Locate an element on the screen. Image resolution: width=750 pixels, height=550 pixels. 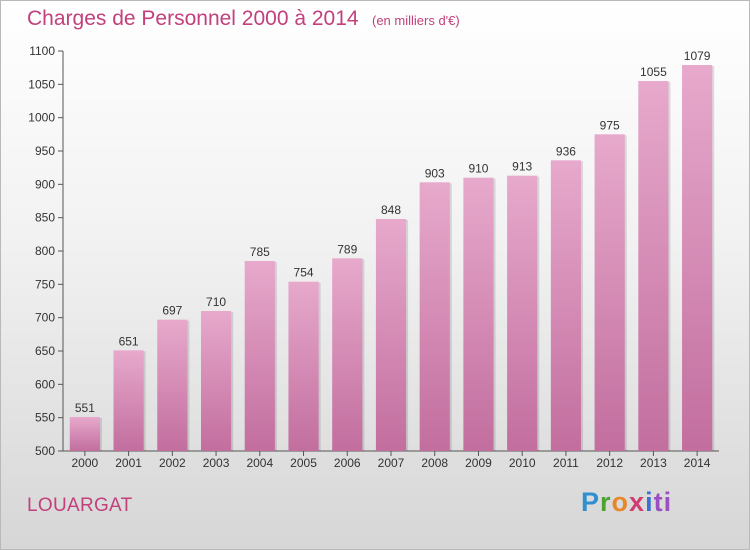
x-tick-label: 2013 is located at coordinates (653, 463).